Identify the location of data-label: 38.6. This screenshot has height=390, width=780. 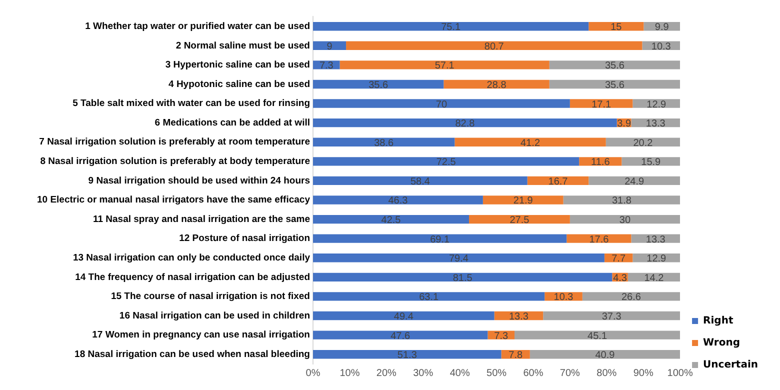
(384, 143).